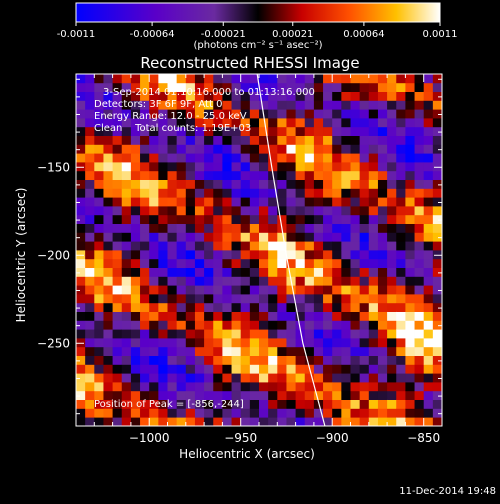 This screenshot has width=500, height=504. Describe the element at coordinates (249, 63) in the screenshot. I see `chart-title: Reconstructed RHESSI Image` at that location.